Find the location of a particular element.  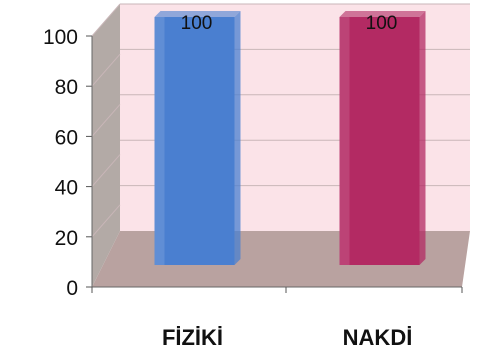

y-tick-label: 60 is located at coordinates (66, 137).